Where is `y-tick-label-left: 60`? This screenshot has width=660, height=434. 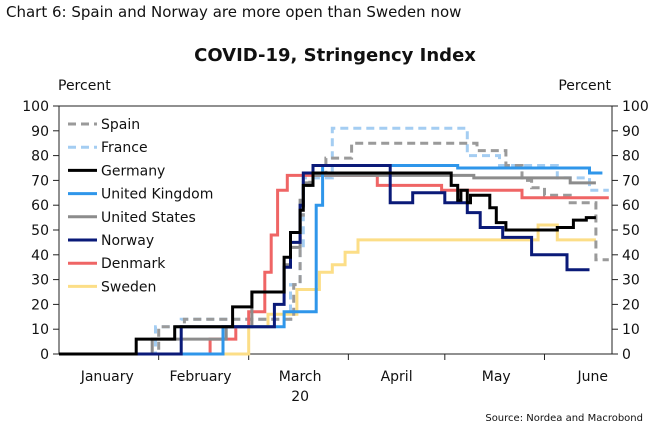 y-tick-label-left: 60 is located at coordinates (40, 206).